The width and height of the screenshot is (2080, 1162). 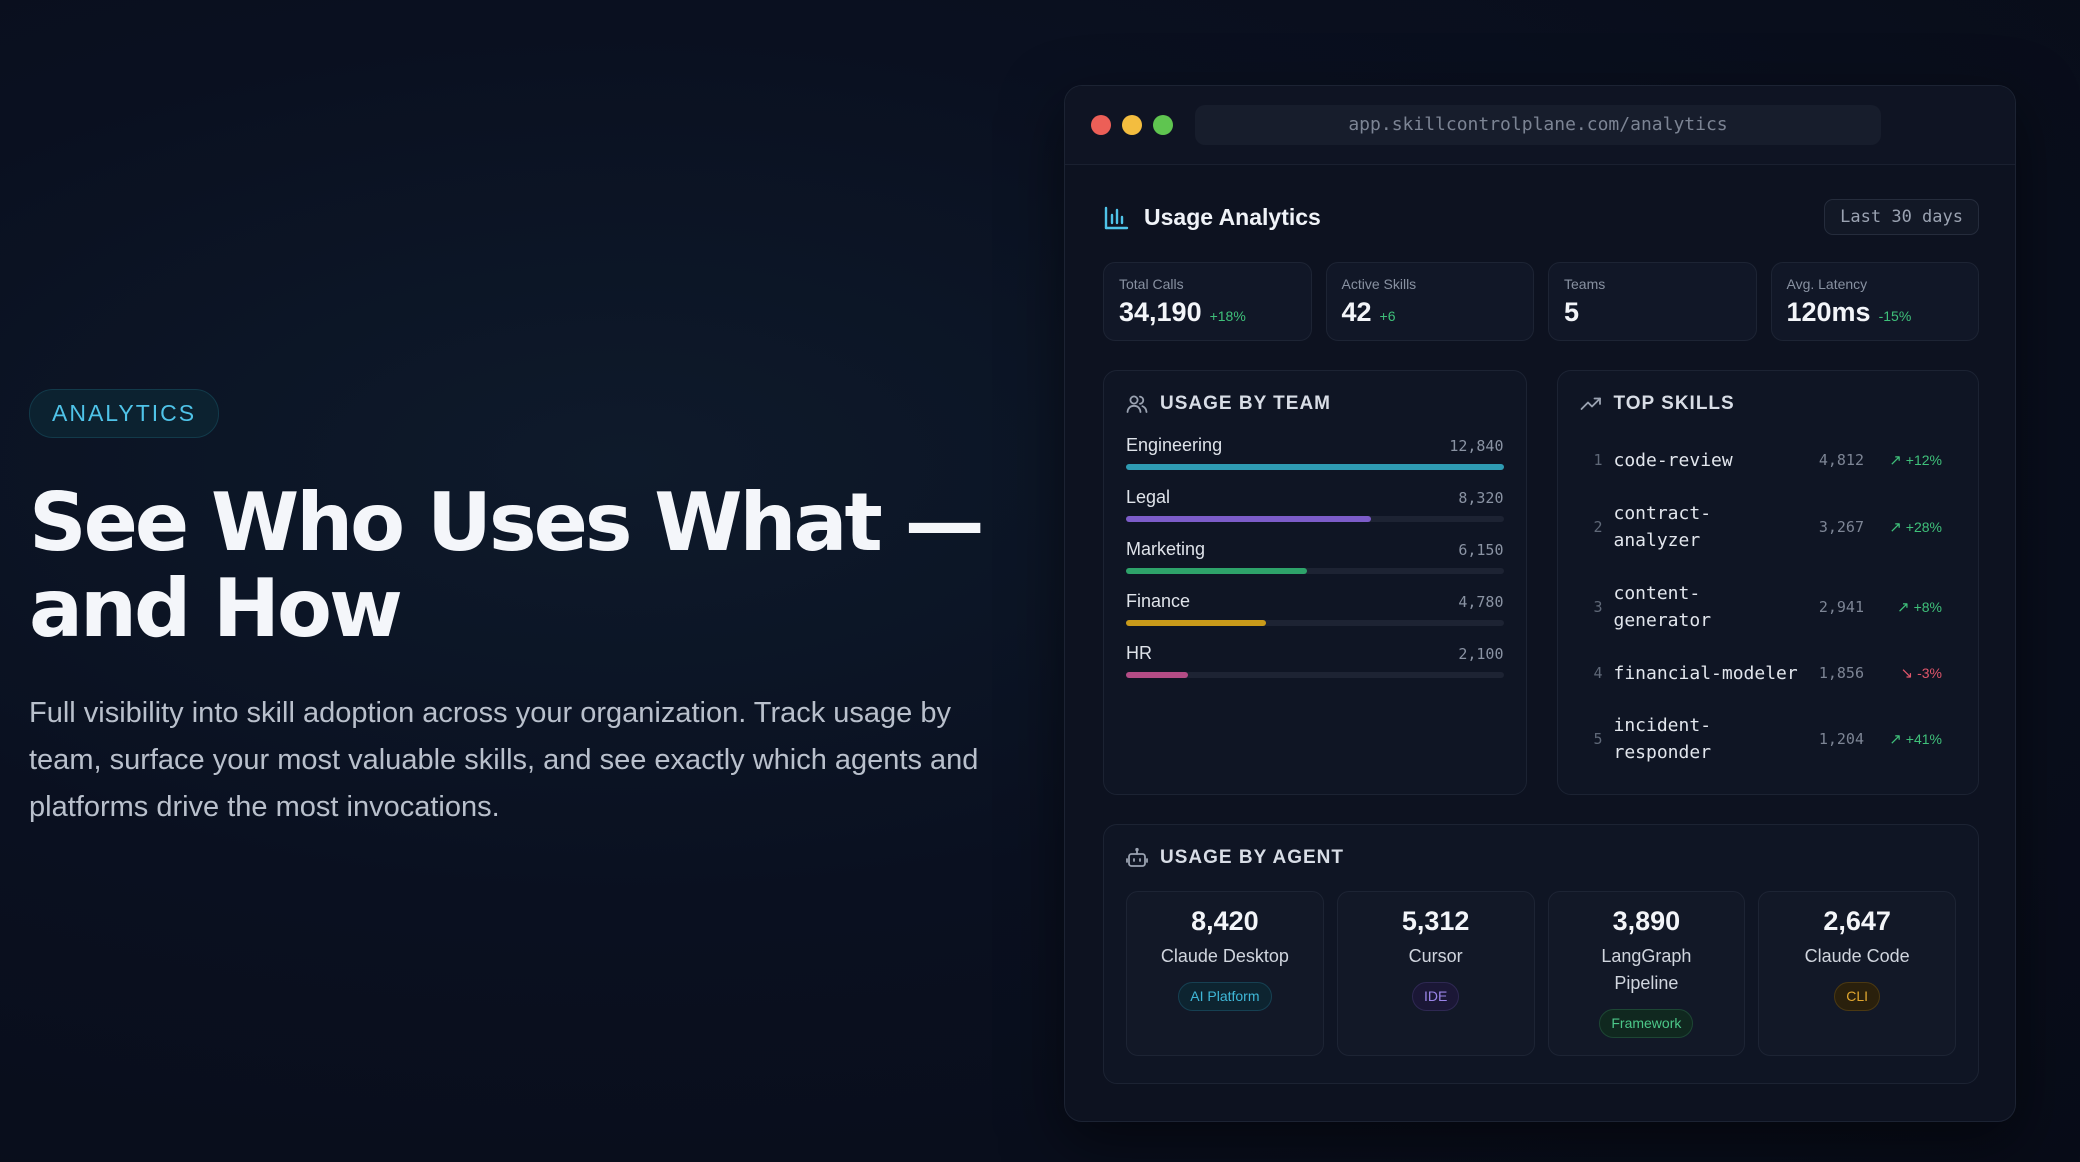 I want to click on team-value: 4,780, so click(x=1481, y=602).